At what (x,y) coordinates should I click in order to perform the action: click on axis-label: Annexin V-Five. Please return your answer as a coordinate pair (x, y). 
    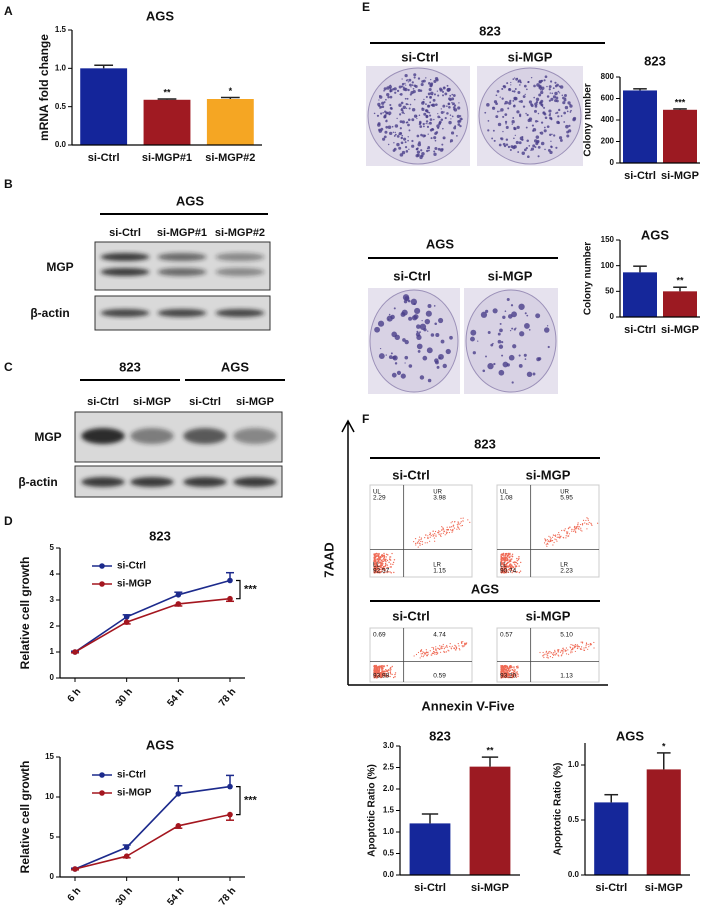
    Looking at the image, I should click on (467, 705).